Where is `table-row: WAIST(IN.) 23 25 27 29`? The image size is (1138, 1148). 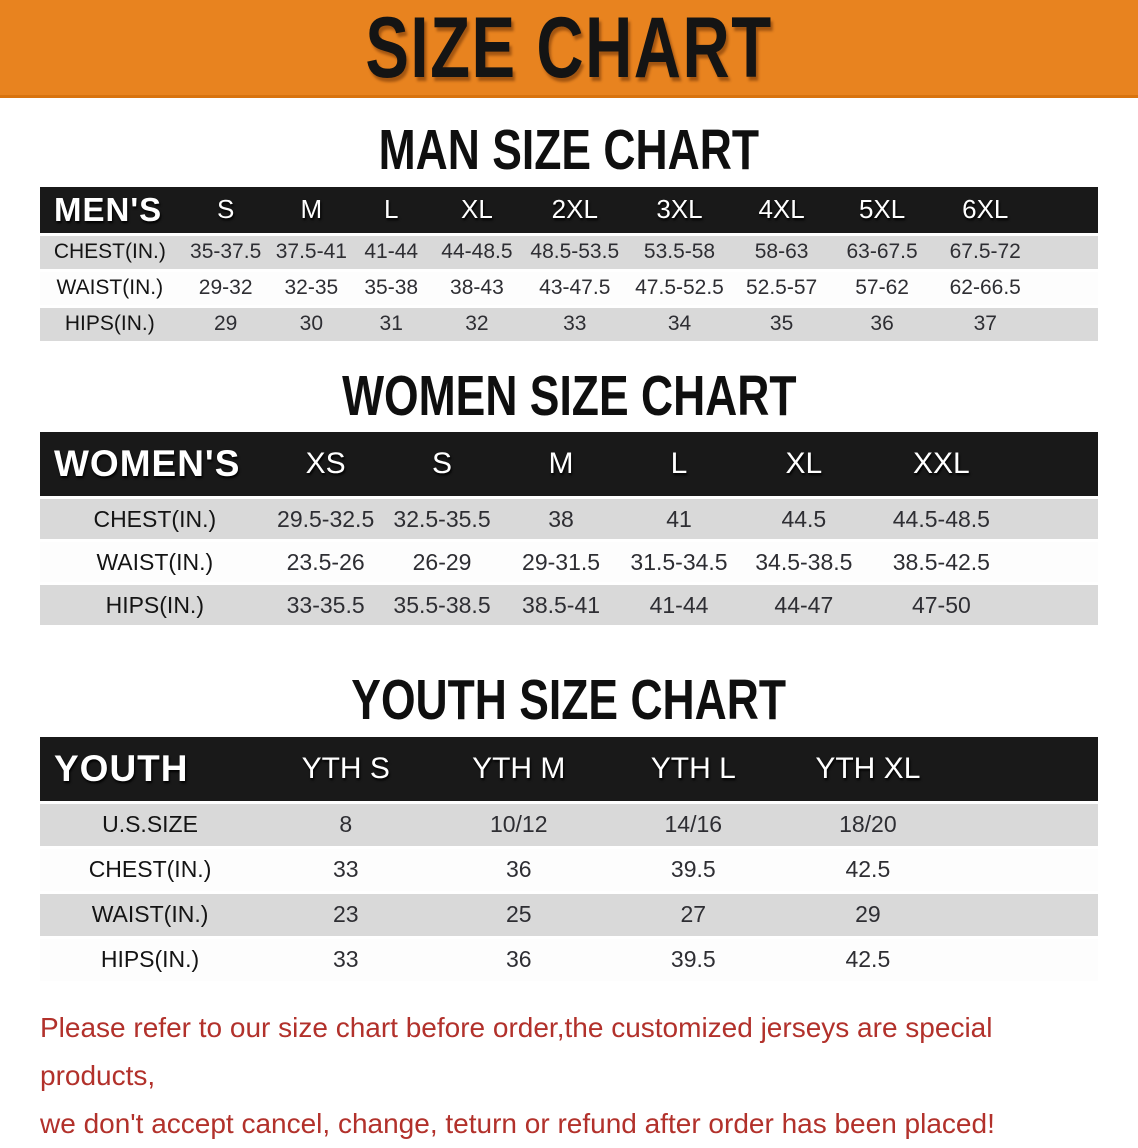 table-row: WAIST(IN.) 23 25 27 29 is located at coordinates (569, 914).